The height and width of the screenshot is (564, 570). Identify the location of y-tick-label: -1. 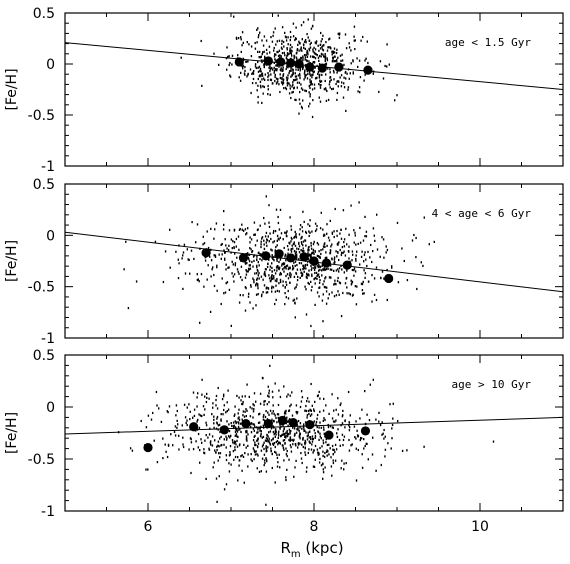
(48, 512).